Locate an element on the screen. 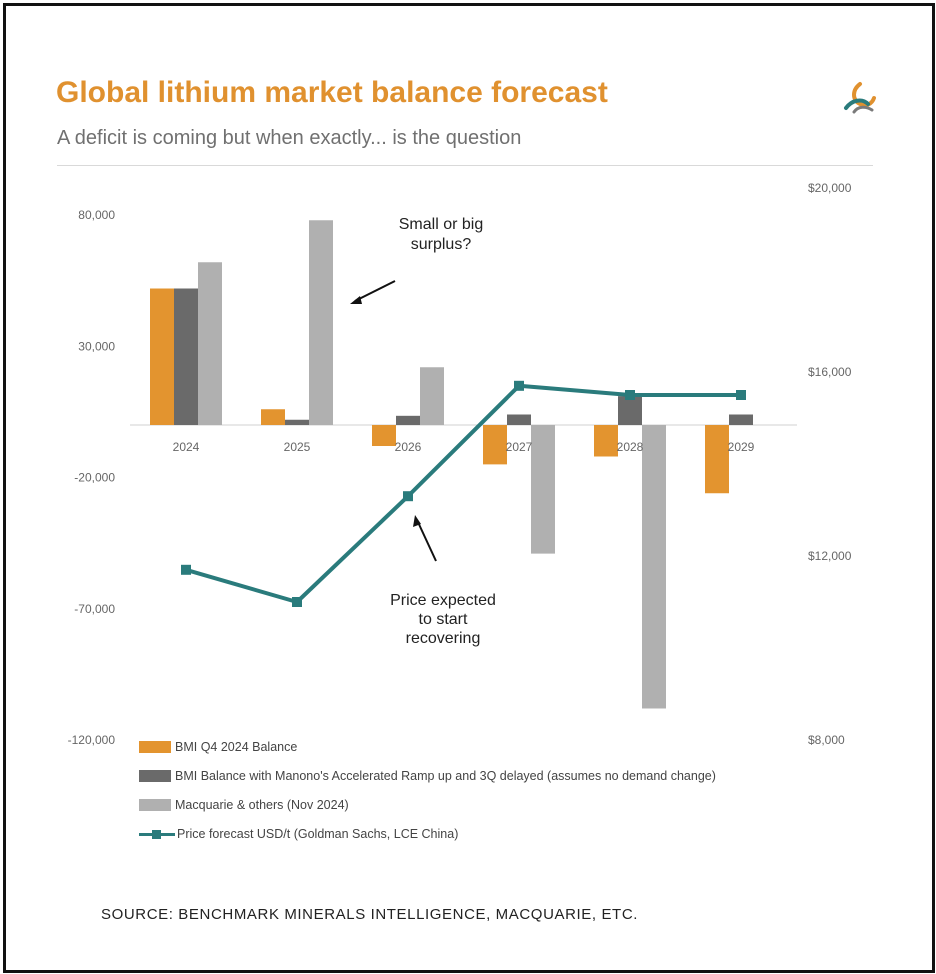 The image size is (936, 974). benchmark-logo-icon is located at coordinates (860, 98).